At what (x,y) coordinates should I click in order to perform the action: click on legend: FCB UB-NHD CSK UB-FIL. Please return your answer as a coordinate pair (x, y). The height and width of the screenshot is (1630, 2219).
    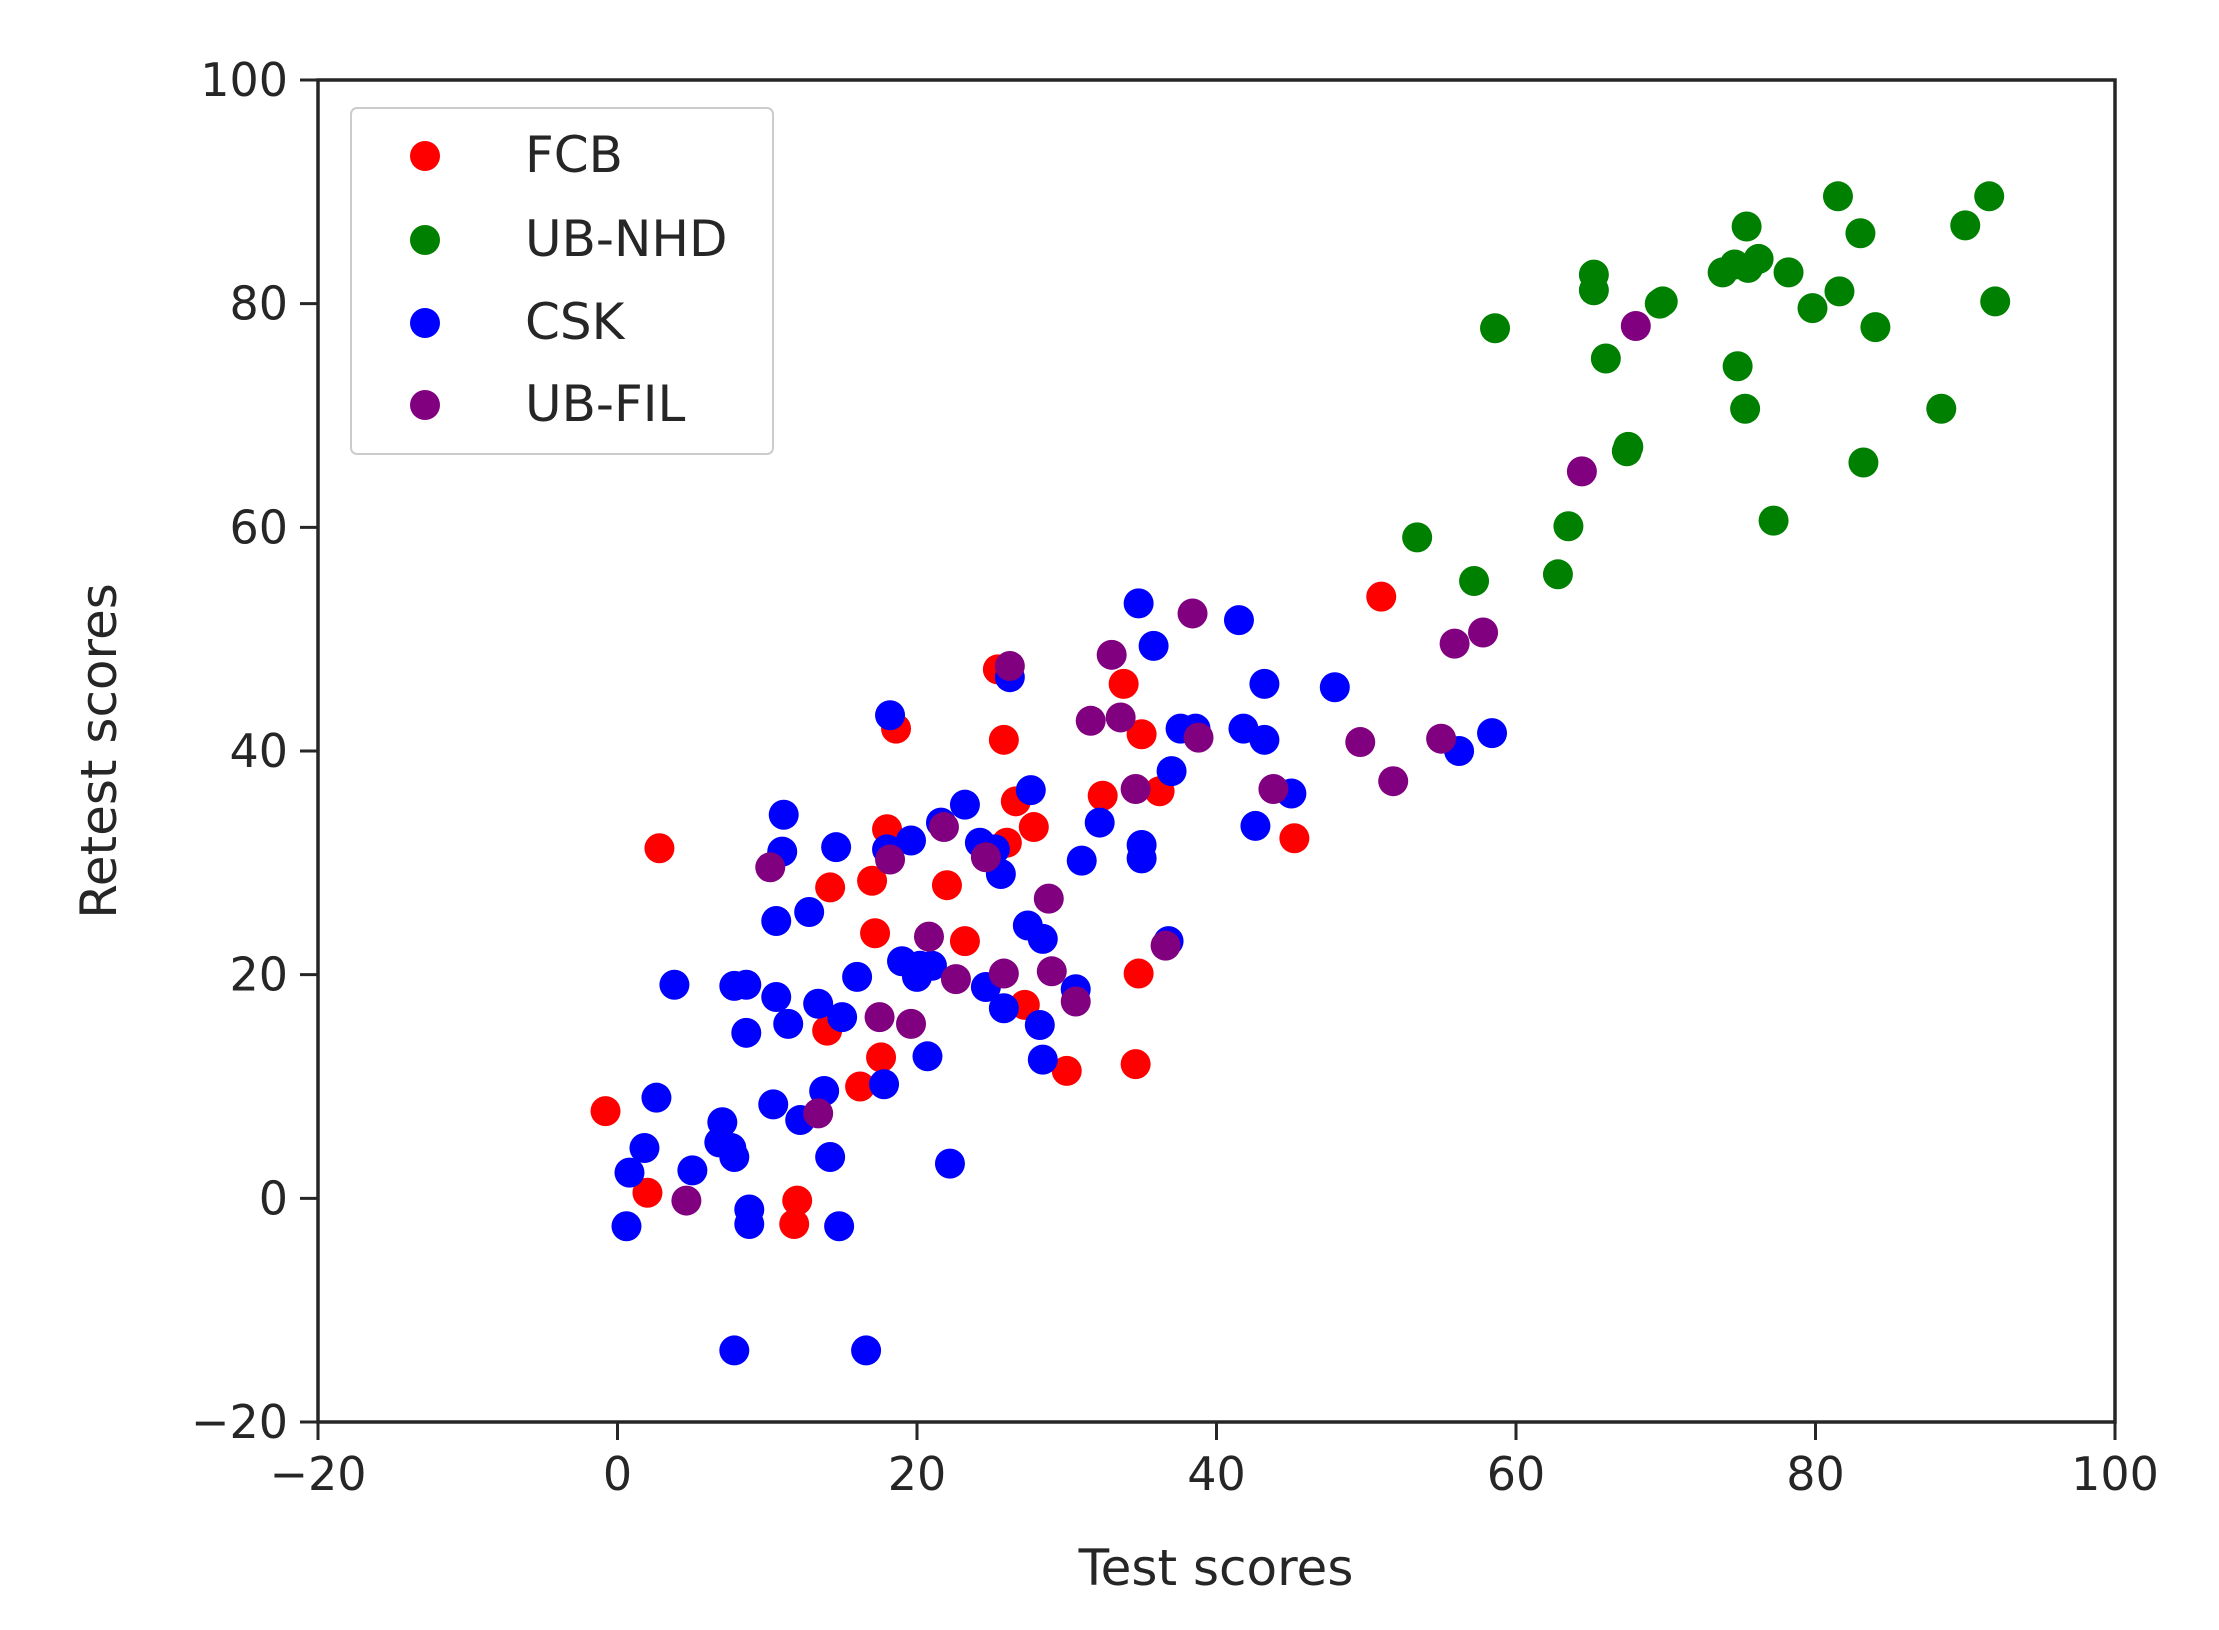
    Looking at the image, I should click on (562, 281).